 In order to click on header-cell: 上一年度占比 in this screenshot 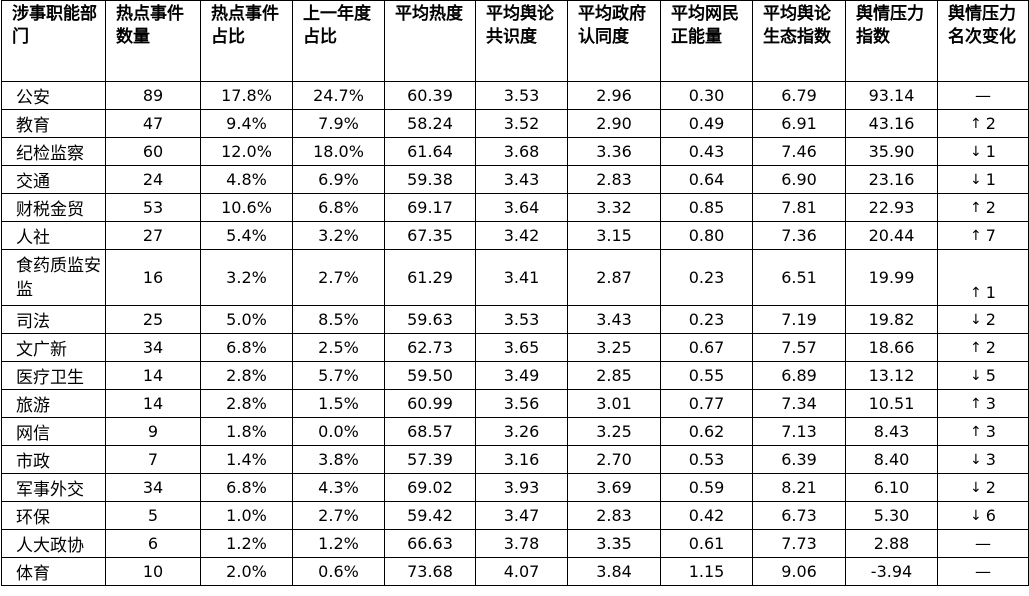, I will do `click(338, 41)`.